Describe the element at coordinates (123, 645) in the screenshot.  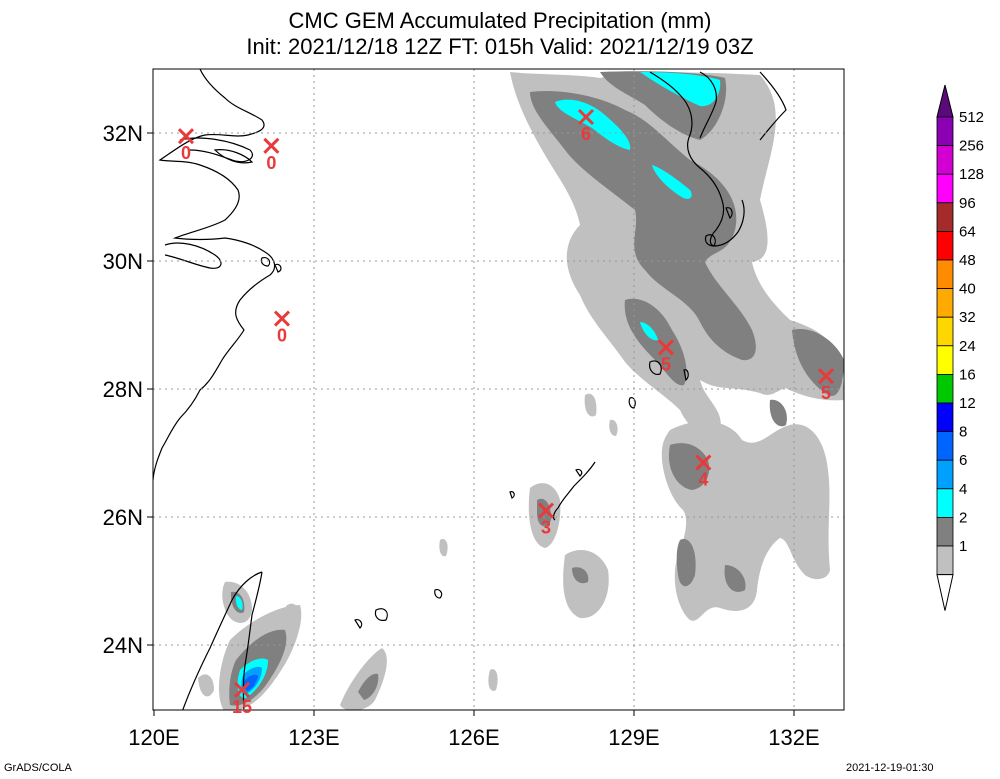
I see `lat-label-24n: 24N` at that location.